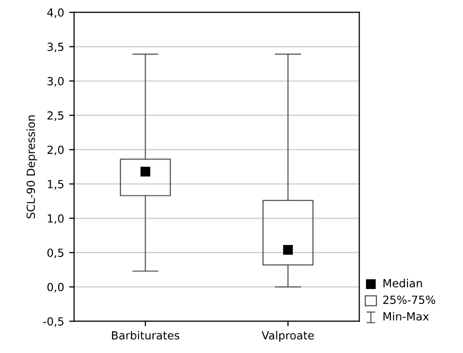  Describe the element at coordinates (403, 283) in the screenshot. I see `text: Median` at that location.